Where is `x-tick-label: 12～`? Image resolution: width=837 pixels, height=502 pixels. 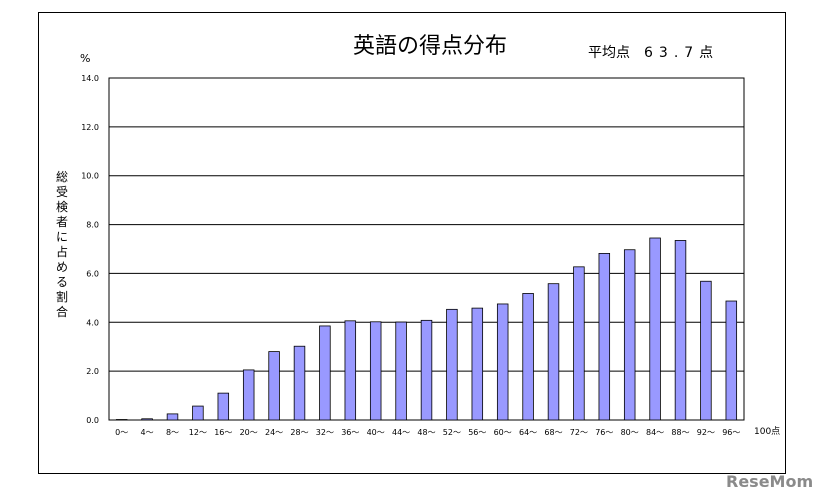 x-tick-label: 12～ is located at coordinates (198, 432).